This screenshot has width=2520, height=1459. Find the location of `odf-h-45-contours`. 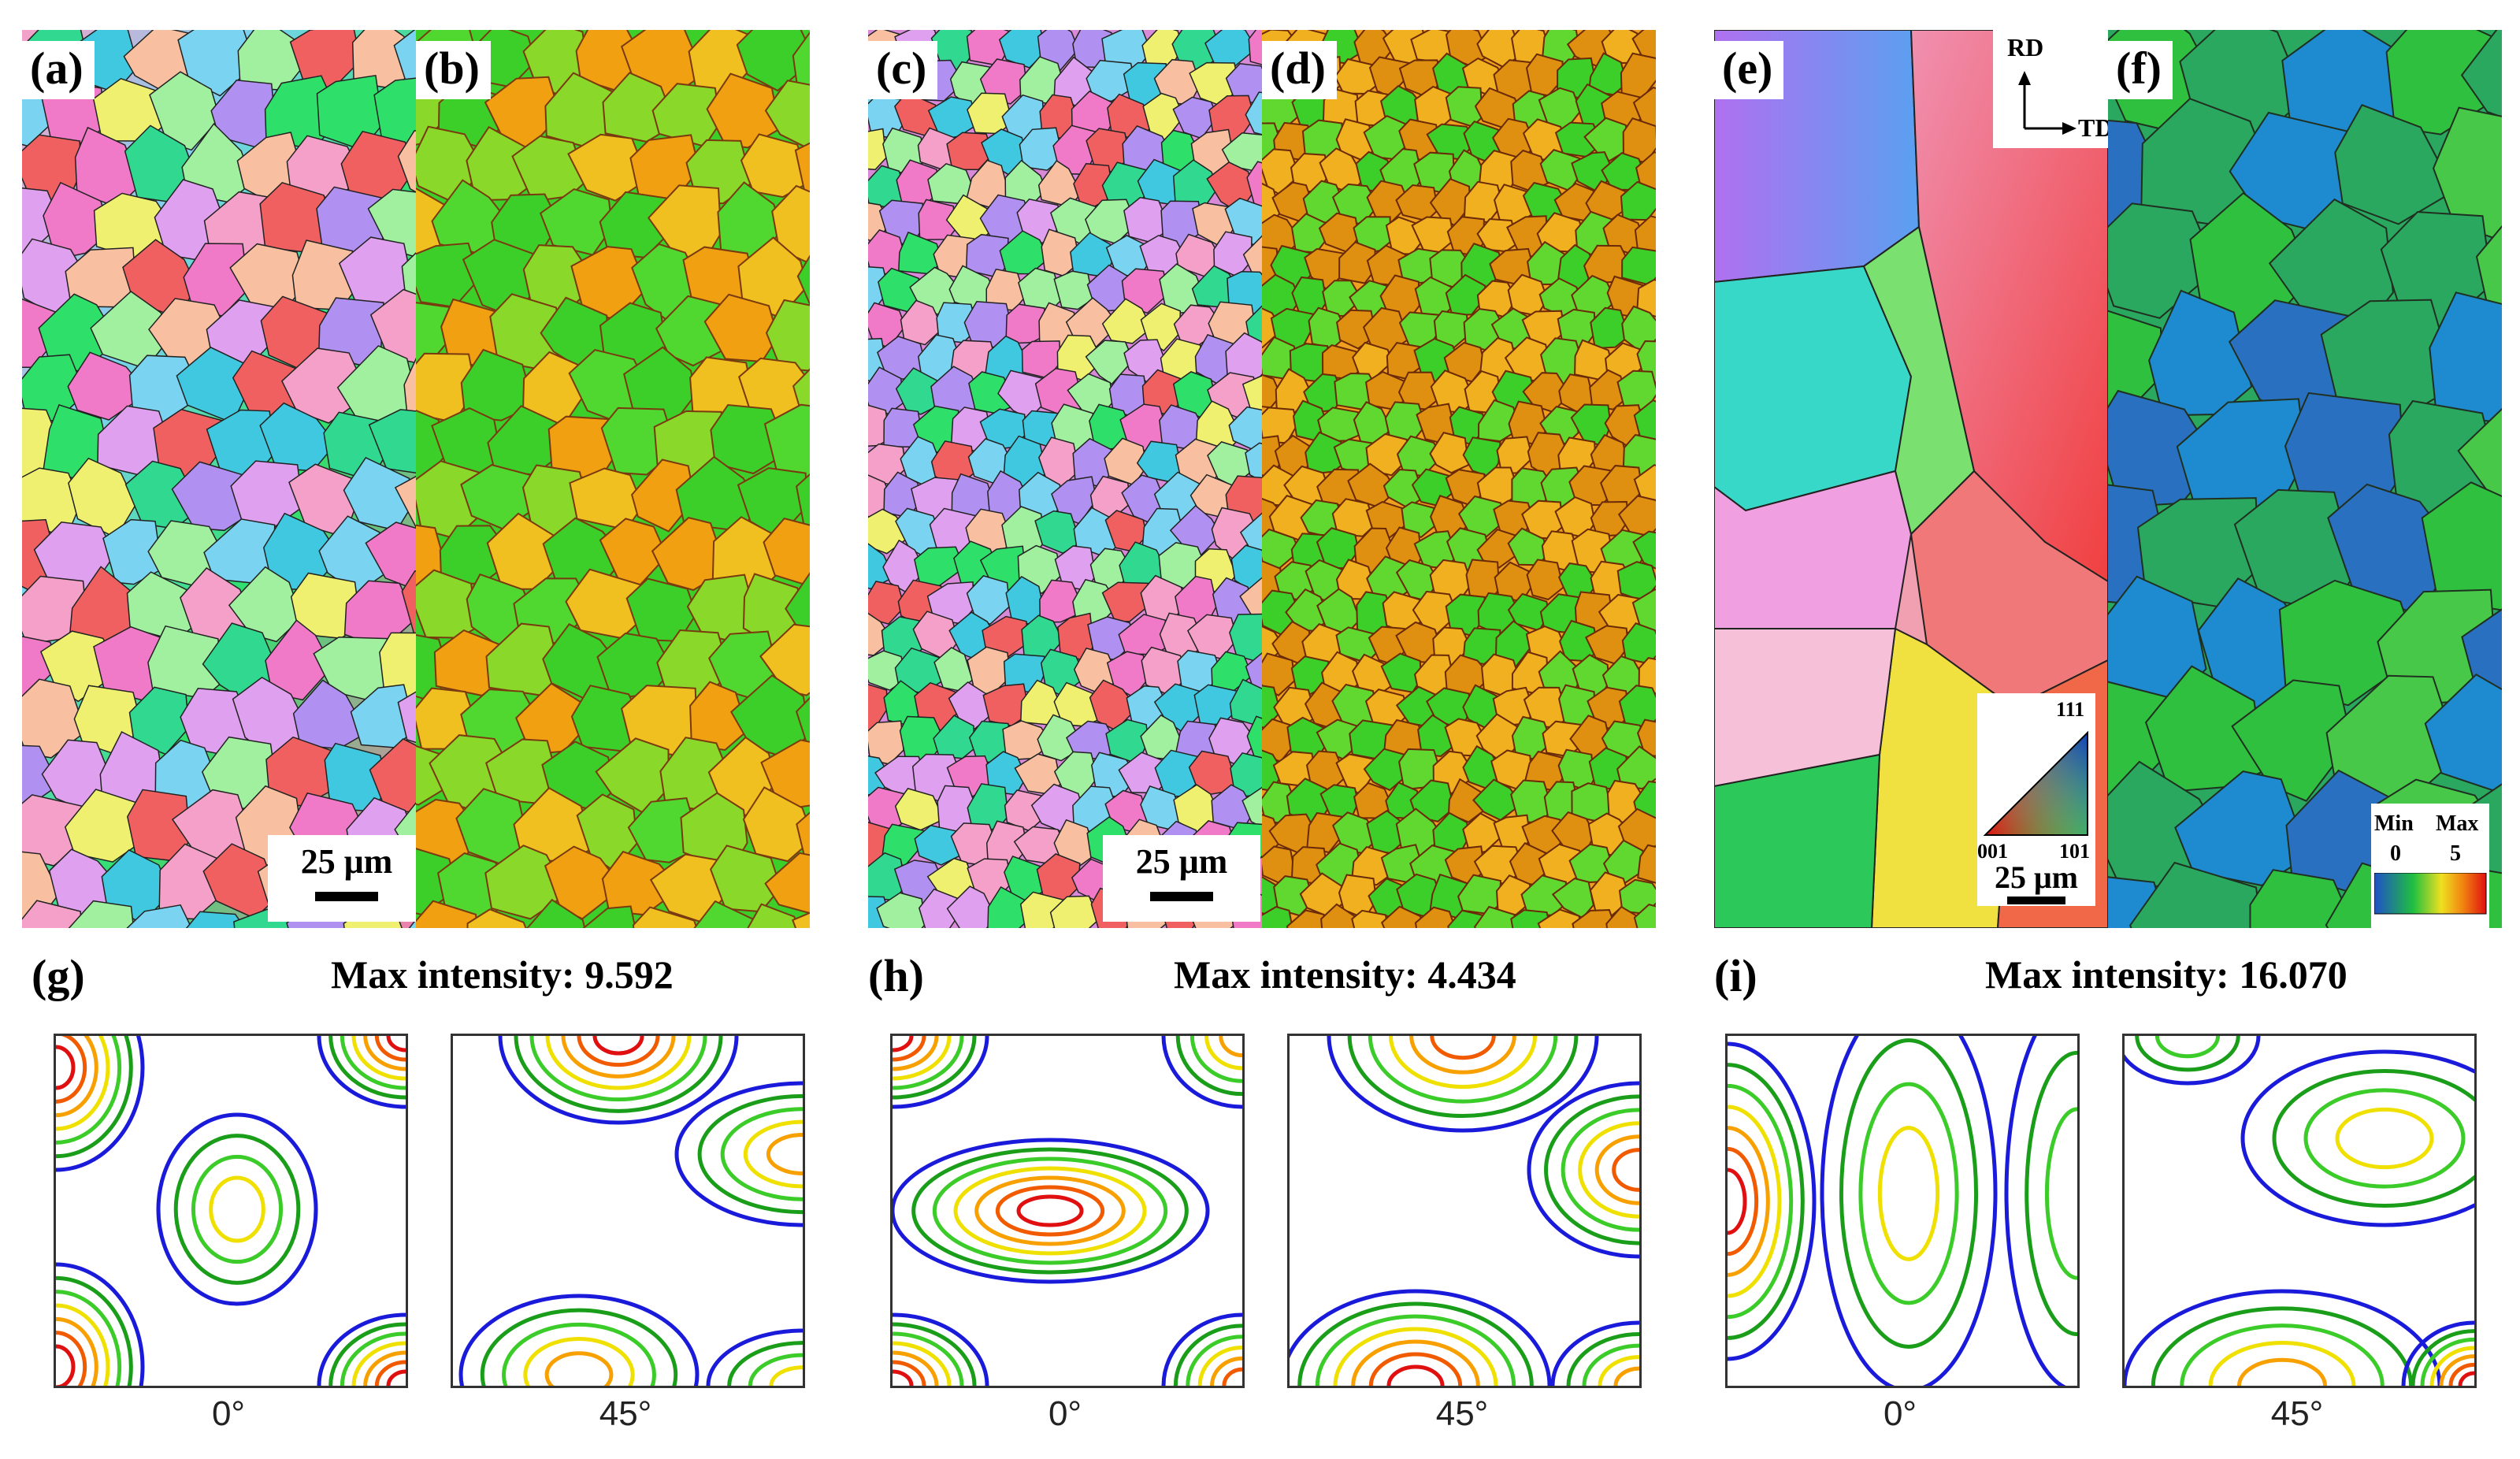

odf-h-45-contours is located at coordinates (1464, 1211).